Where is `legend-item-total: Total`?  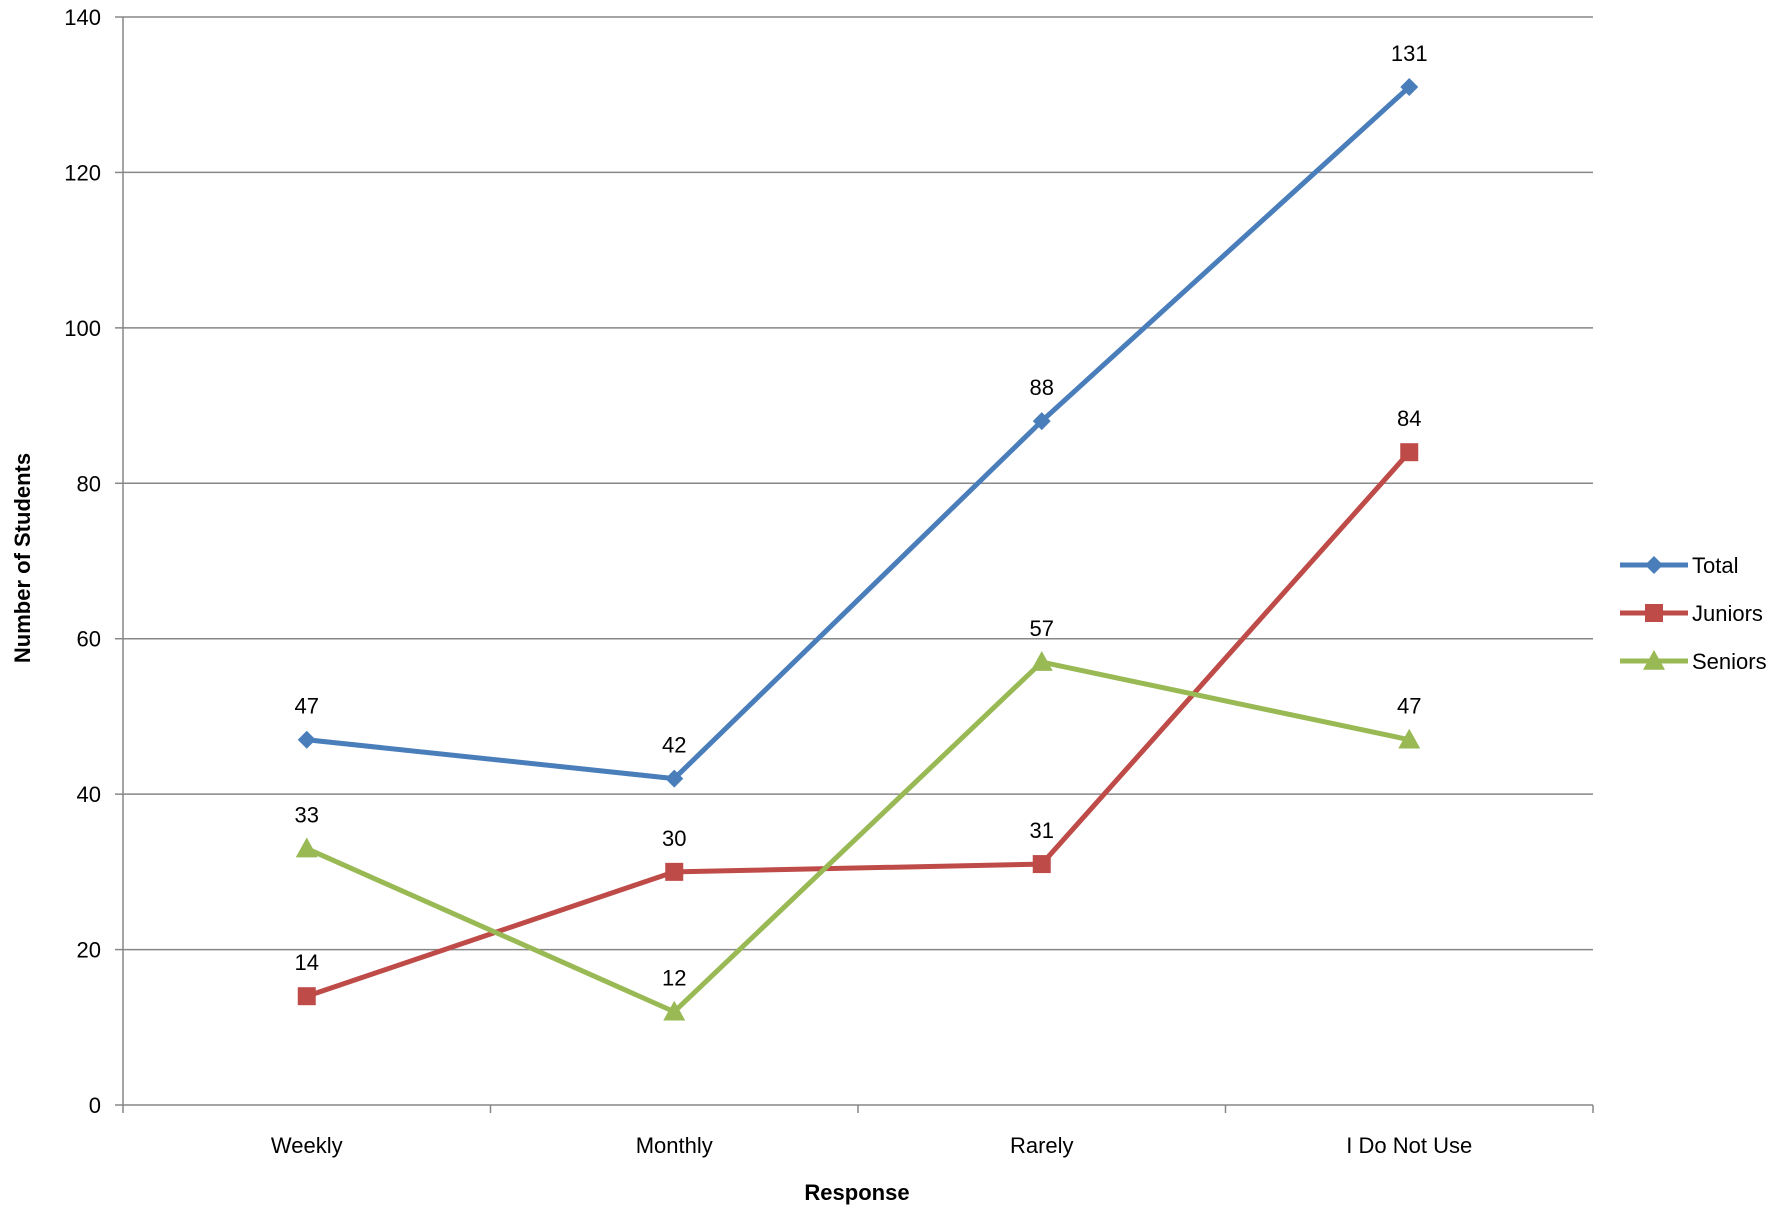 legend-item-total: Total is located at coordinates (1679, 565).